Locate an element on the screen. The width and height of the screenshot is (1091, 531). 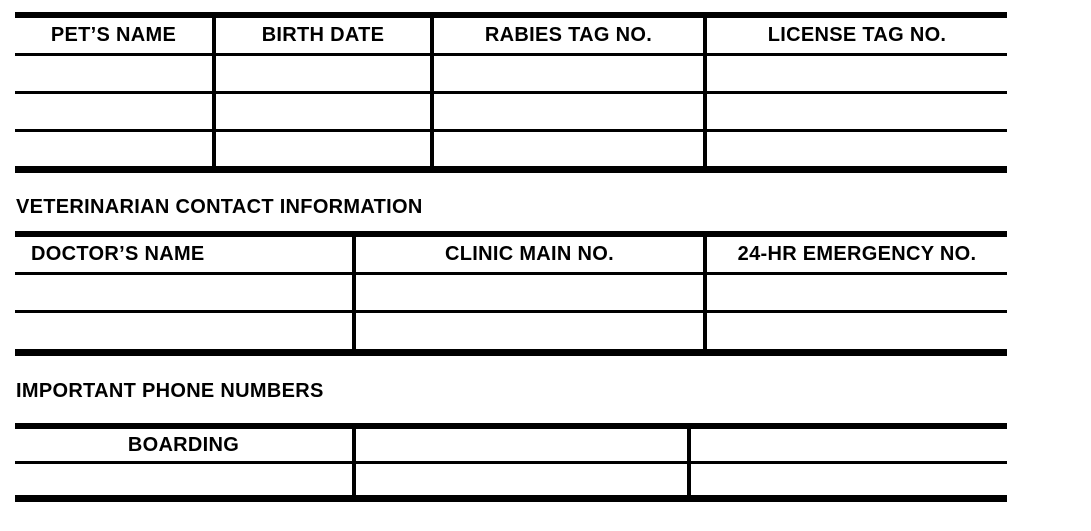
vet-contact-section-heading: VETERINARIAN CONTACT INFORMATION is located at coordinates (219, 207).